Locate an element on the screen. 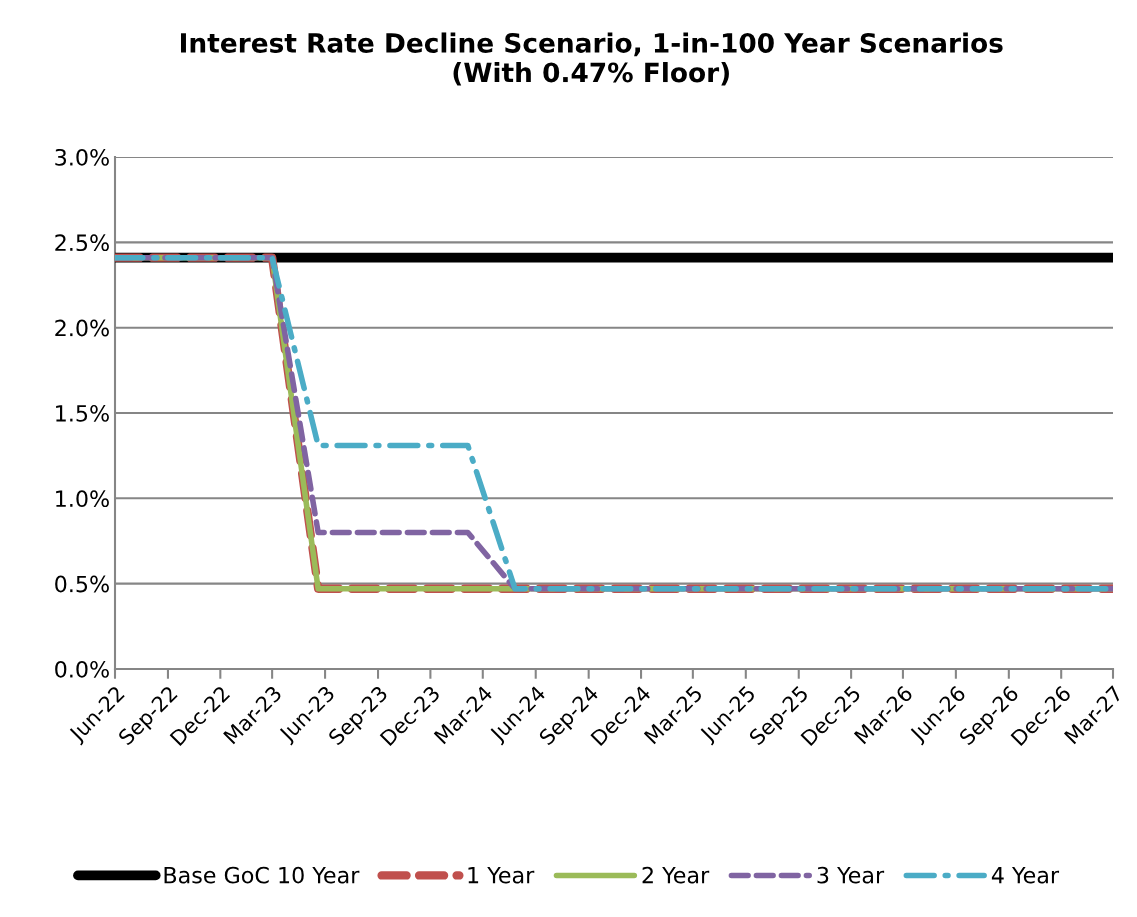  legend-label: 4 Year is located at coordinates (1025, 875).